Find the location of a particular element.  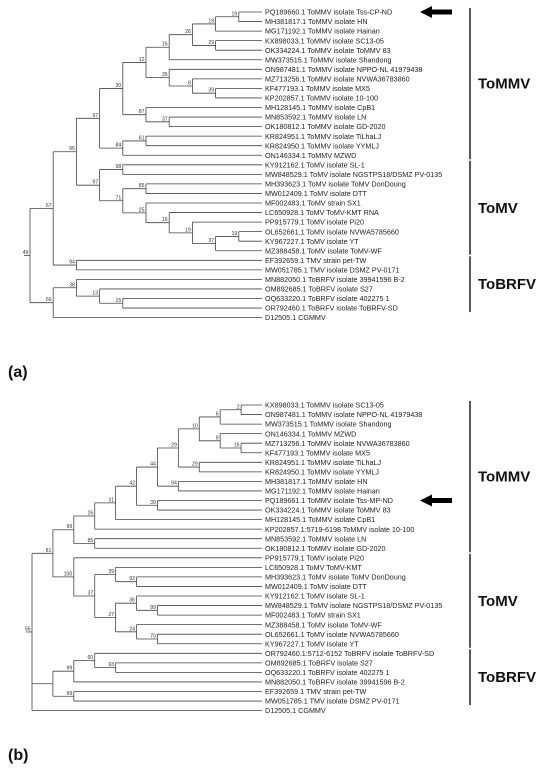

bootstrap-value: 35 is located at coordinates (165, 75).